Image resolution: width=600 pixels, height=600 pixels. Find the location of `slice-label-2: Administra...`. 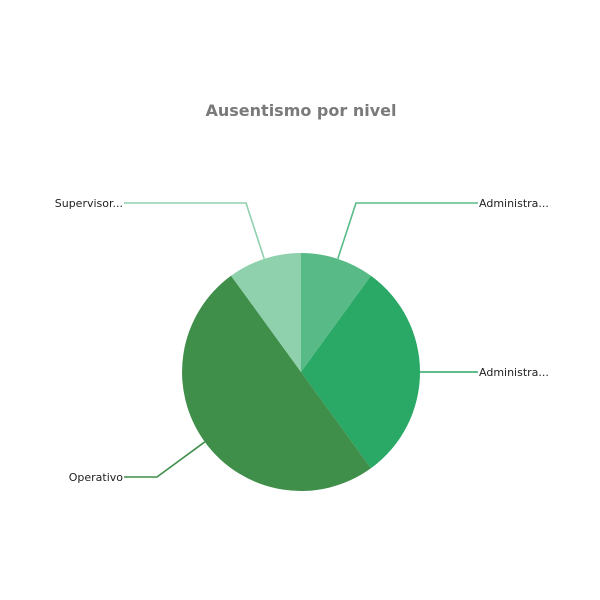

slice-label-2: Administra... is located at coordinates (514, 372).